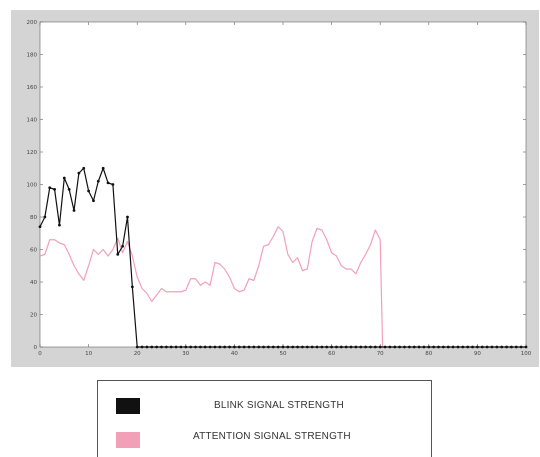 This screenshot has height=457, width=540. Describe the element at coordinates (32, 23) in the screenshot. I see `y-tick-label: 200` at that location.